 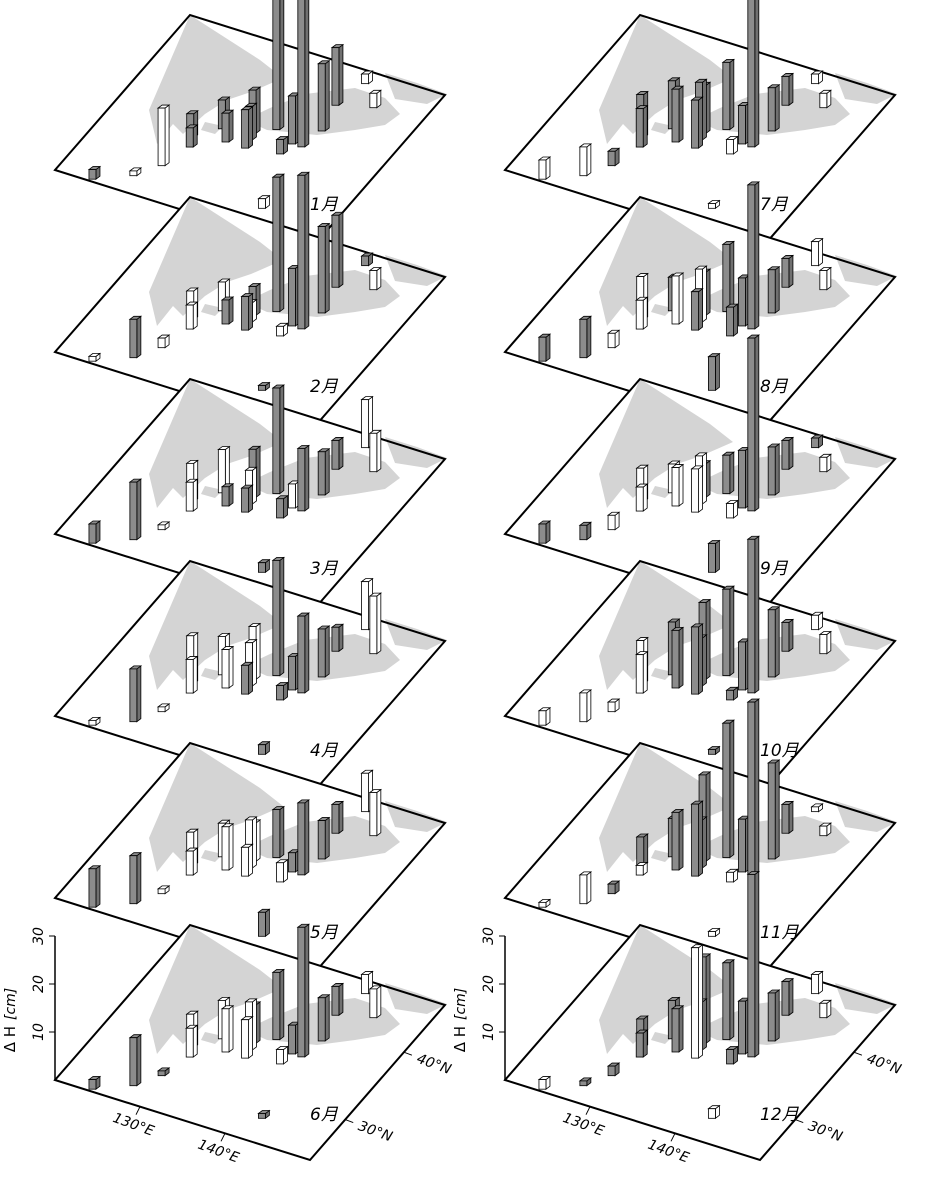 What do you see at coordinates (489, 984) in the screenshot?
I see `z-tick-label: 20` at bounding box center [489, 984].